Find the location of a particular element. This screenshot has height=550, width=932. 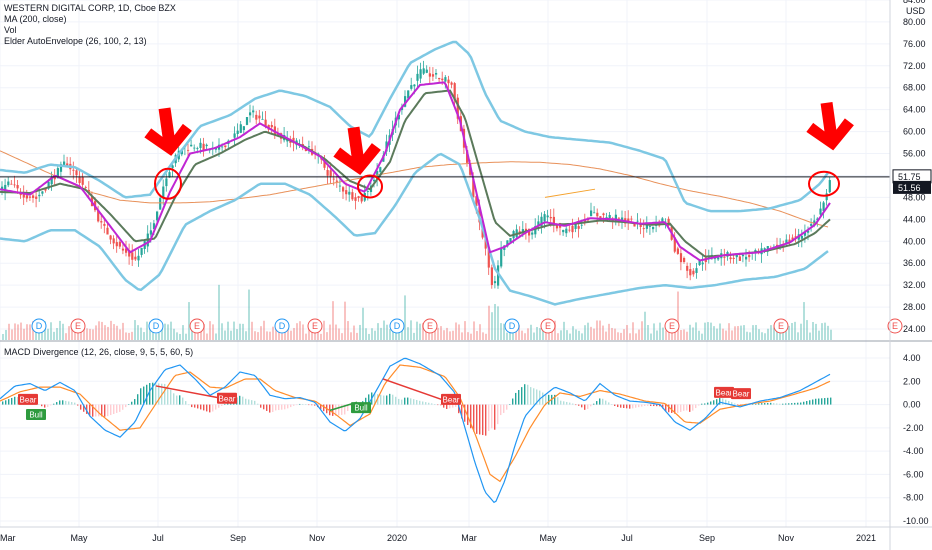

envelope-legend: Elder AutoEnvelope (26, 100, 2, 13) is located at coordinates (75, 41).